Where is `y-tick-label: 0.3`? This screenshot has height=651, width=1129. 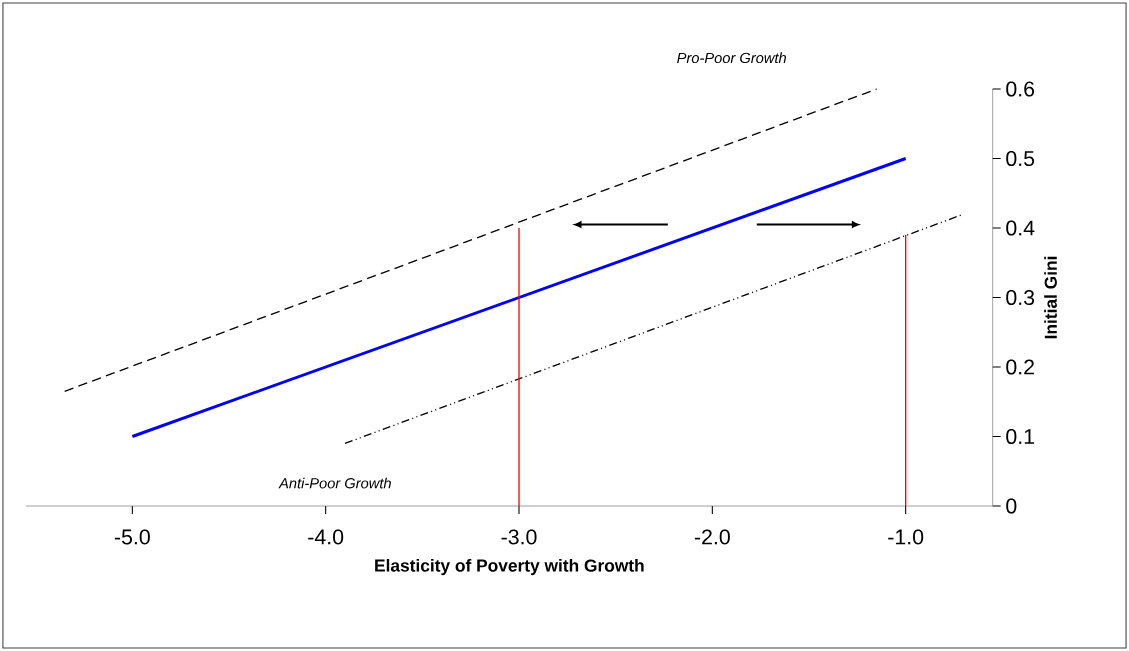
y-tick-label: 0.3 is located at coordinates (1020, 297).